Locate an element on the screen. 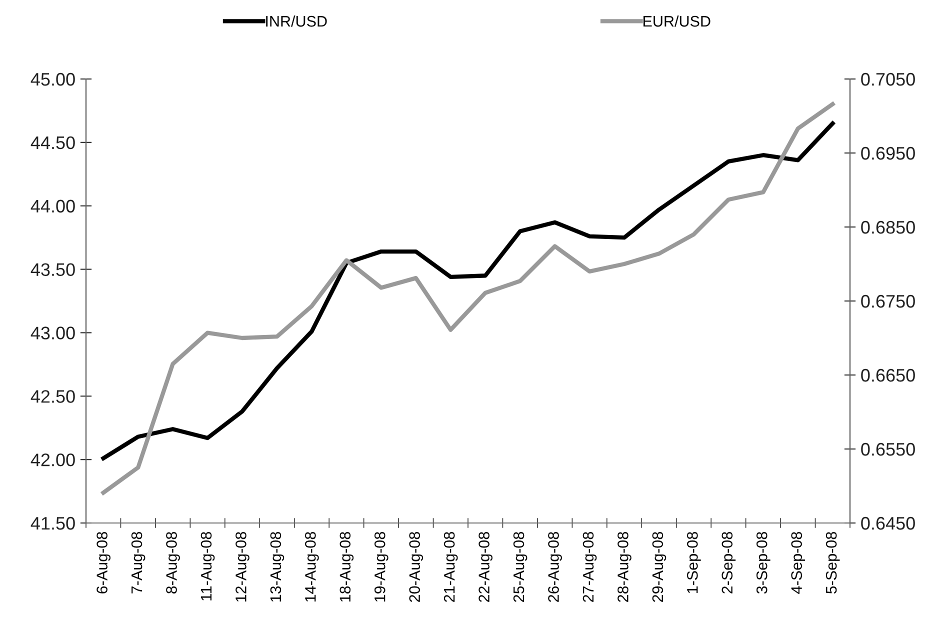 Image resolution: width=928 pixels, height=625 pixels. y2-tick-label: 0.7050 is located at coordinates (888, 79).